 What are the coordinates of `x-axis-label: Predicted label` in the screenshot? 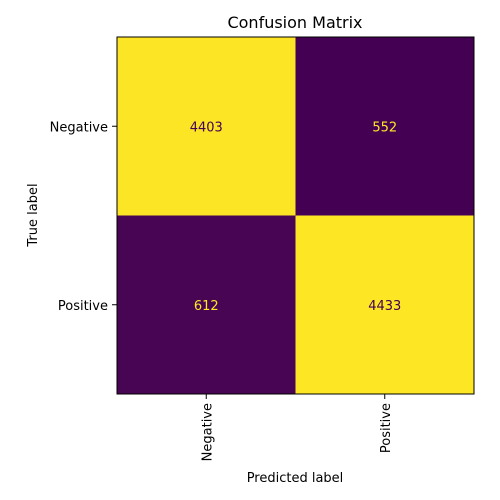 It's located at (295, 478).